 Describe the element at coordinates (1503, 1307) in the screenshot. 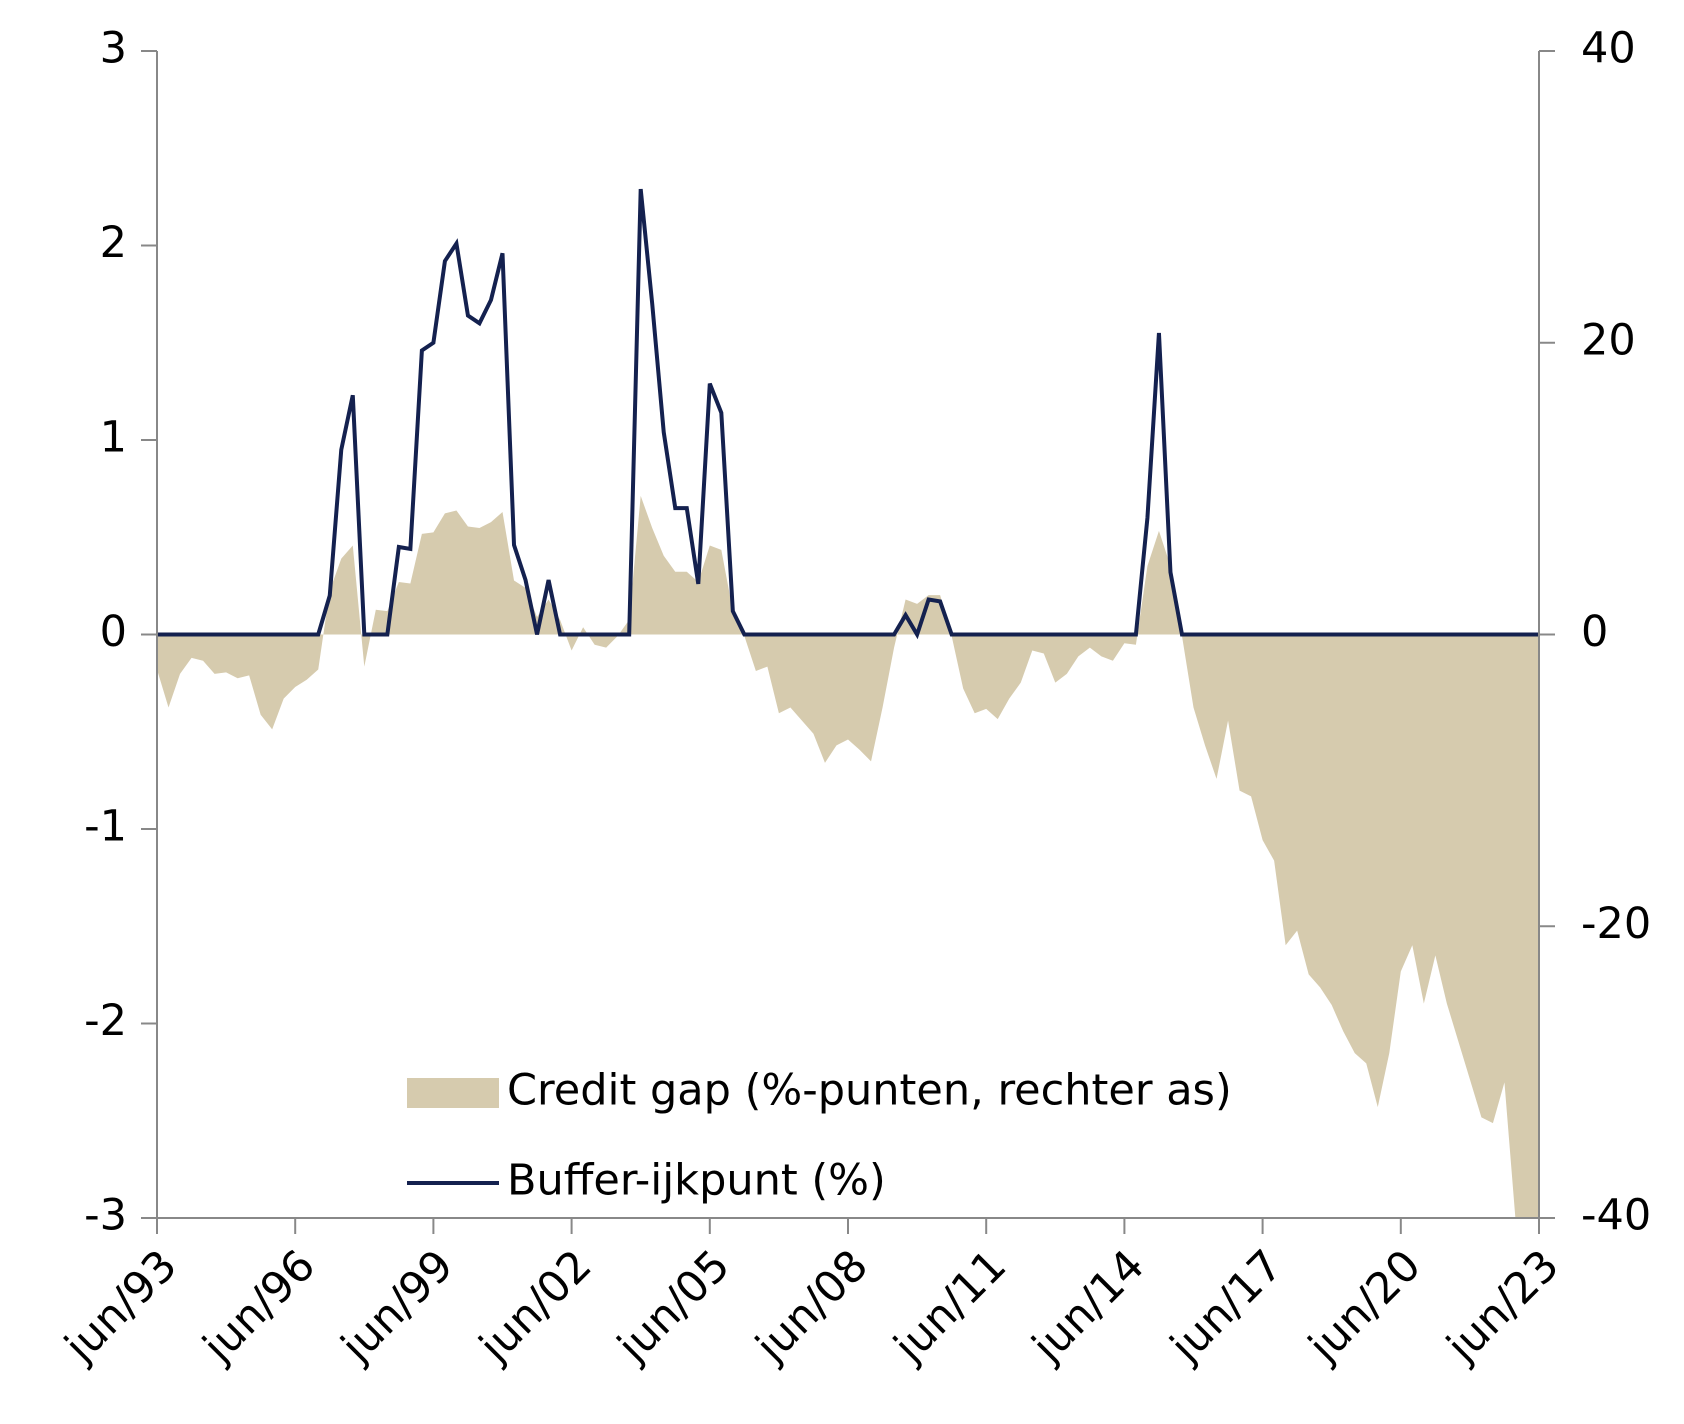

I see `x-tick-label: jun/23` at that location.